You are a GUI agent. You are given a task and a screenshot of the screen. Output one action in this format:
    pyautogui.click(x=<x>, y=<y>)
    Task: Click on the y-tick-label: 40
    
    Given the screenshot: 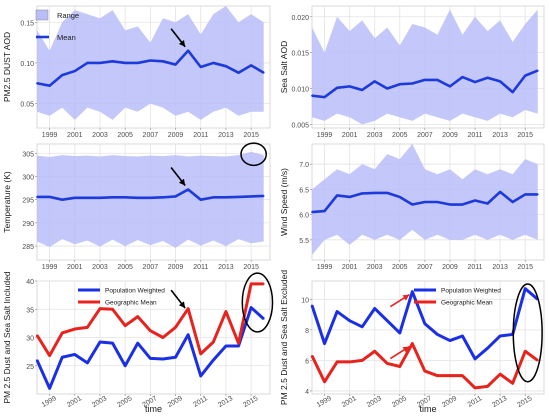 What is the action you would take?
    pyautogui.click(x=30, y=282)
    